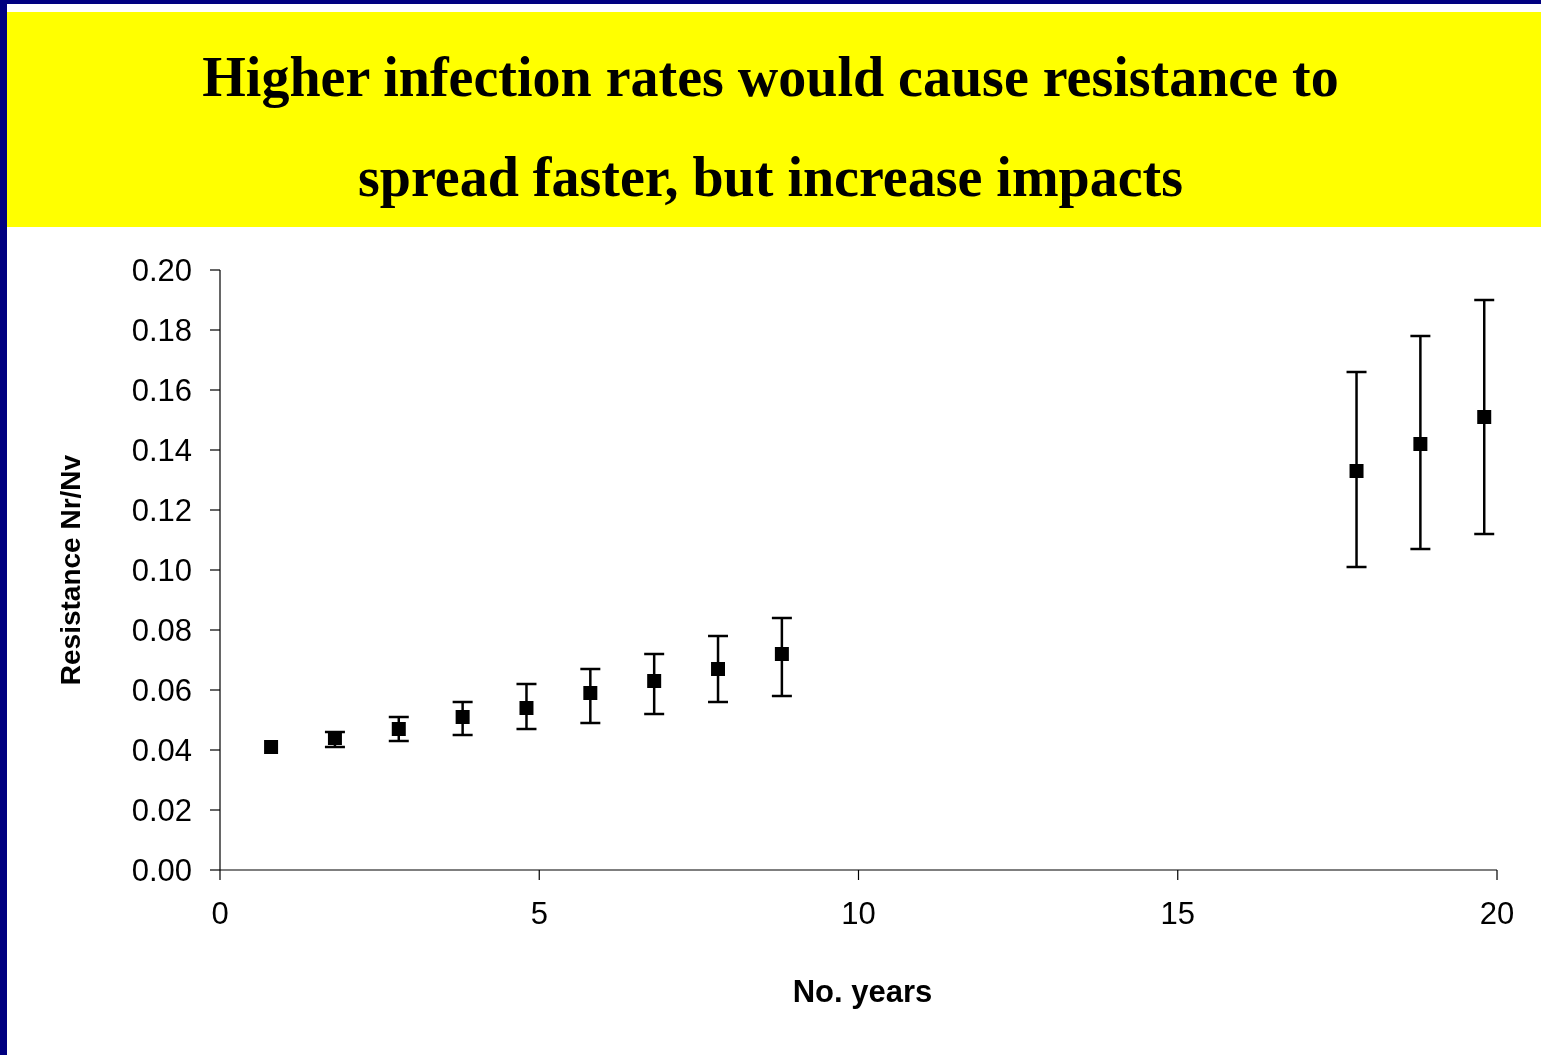 Image resolution: width=1541 pixels, height=1055 pixels. Describe the element at coordinates (161, 630) in the screenshot. I see `y-tick-label: 0.08` at that location.